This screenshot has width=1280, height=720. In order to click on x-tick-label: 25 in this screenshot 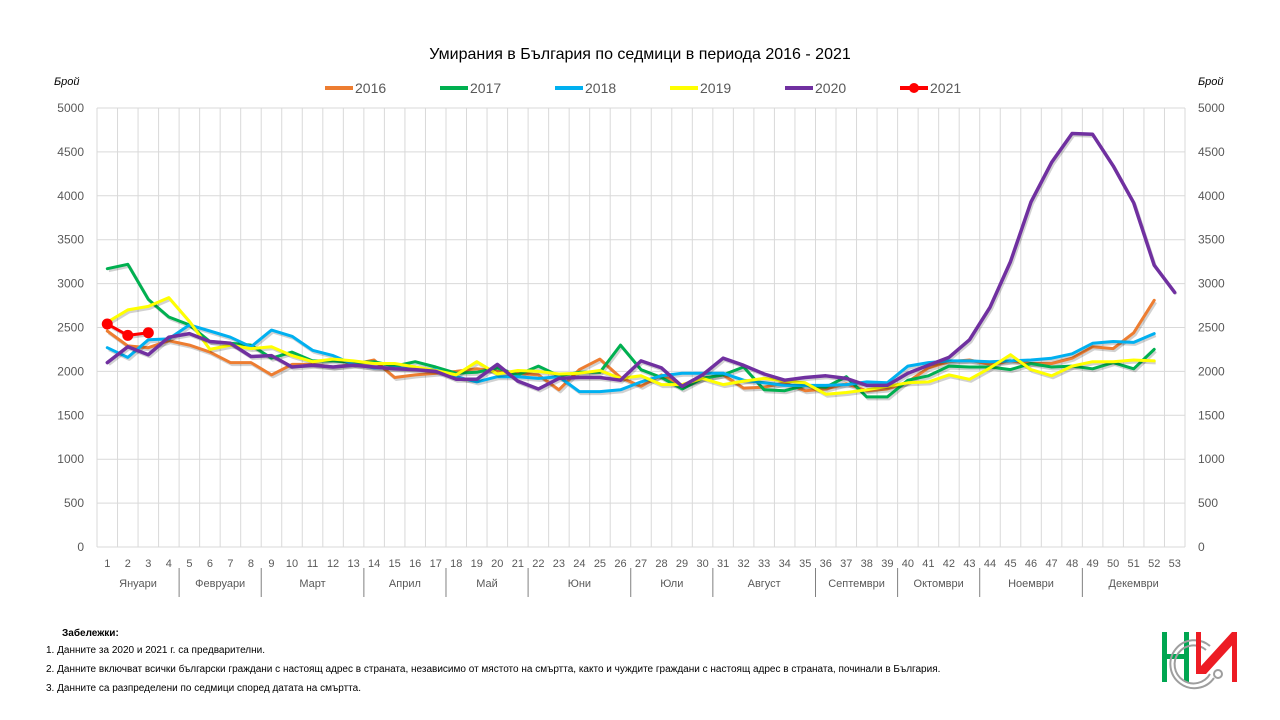, I will do `click(600, 564)`.